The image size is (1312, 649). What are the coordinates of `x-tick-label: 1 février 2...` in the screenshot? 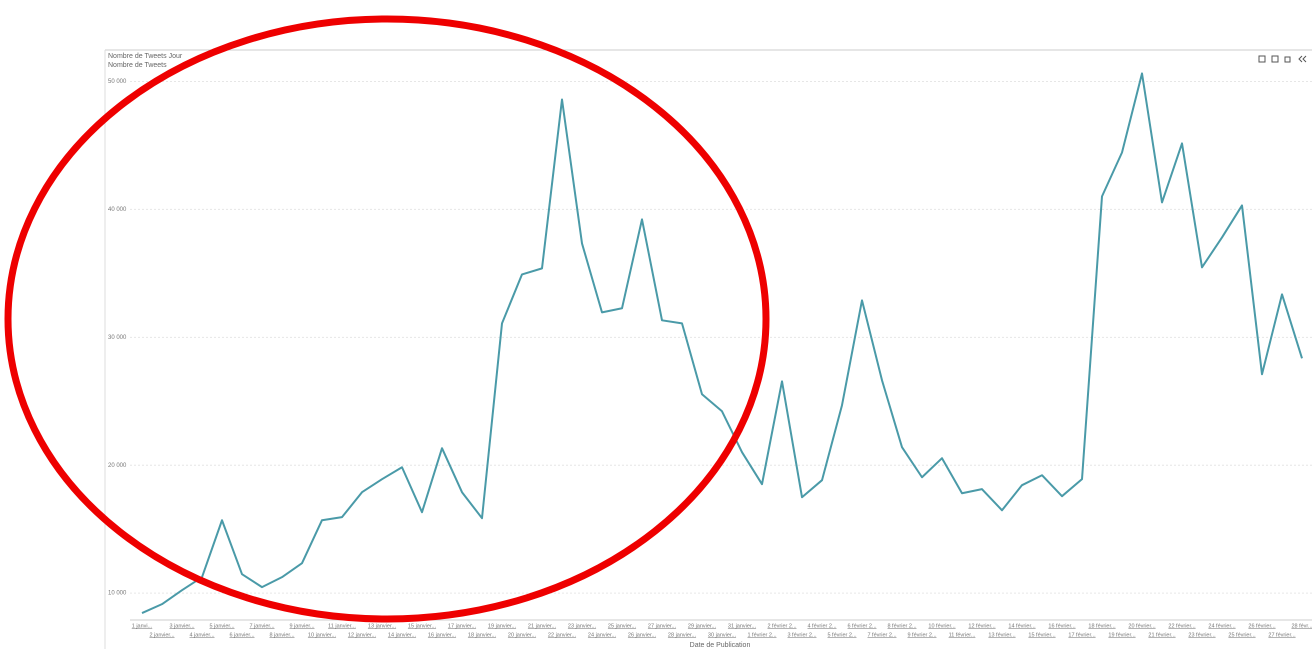 It's located at (762, 635).